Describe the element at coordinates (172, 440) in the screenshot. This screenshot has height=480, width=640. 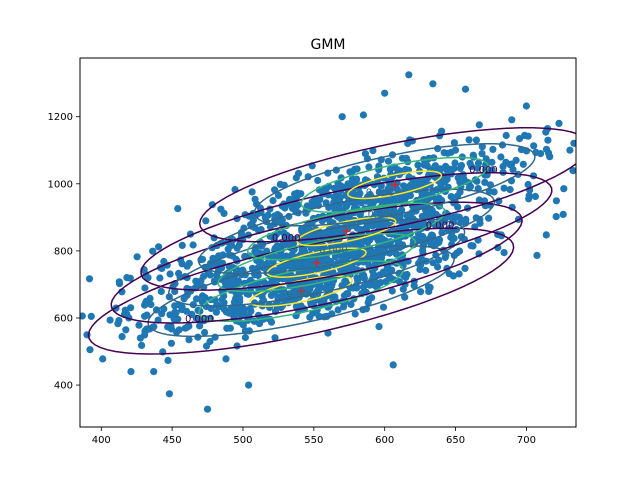
I see `x-tick-label: 450` at that location.